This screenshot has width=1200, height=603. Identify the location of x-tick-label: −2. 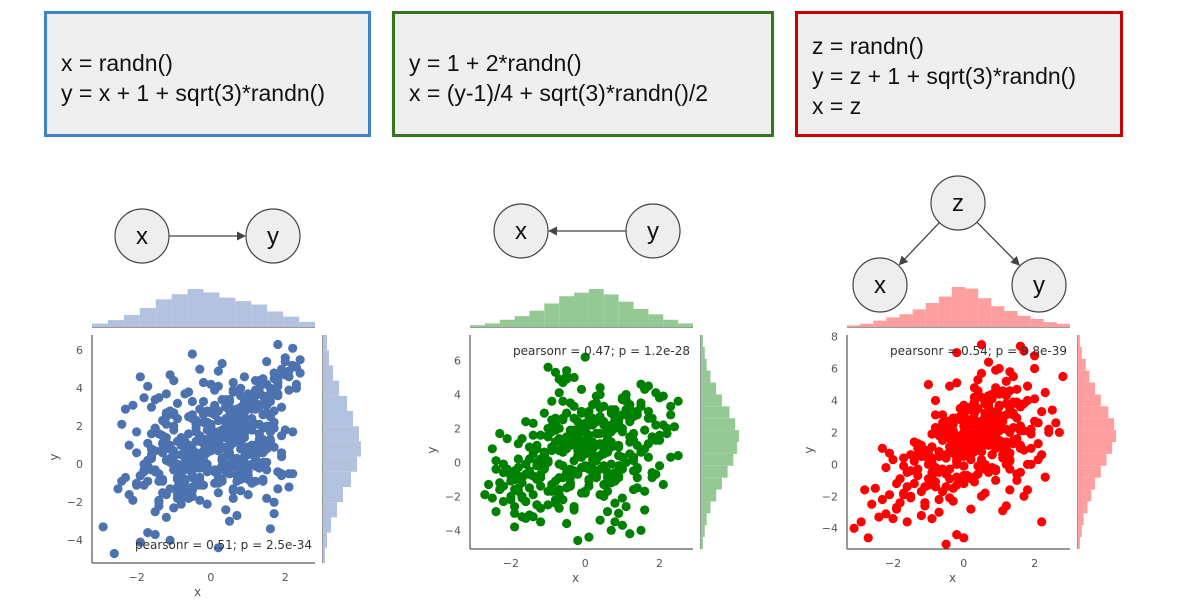
(136, 577).